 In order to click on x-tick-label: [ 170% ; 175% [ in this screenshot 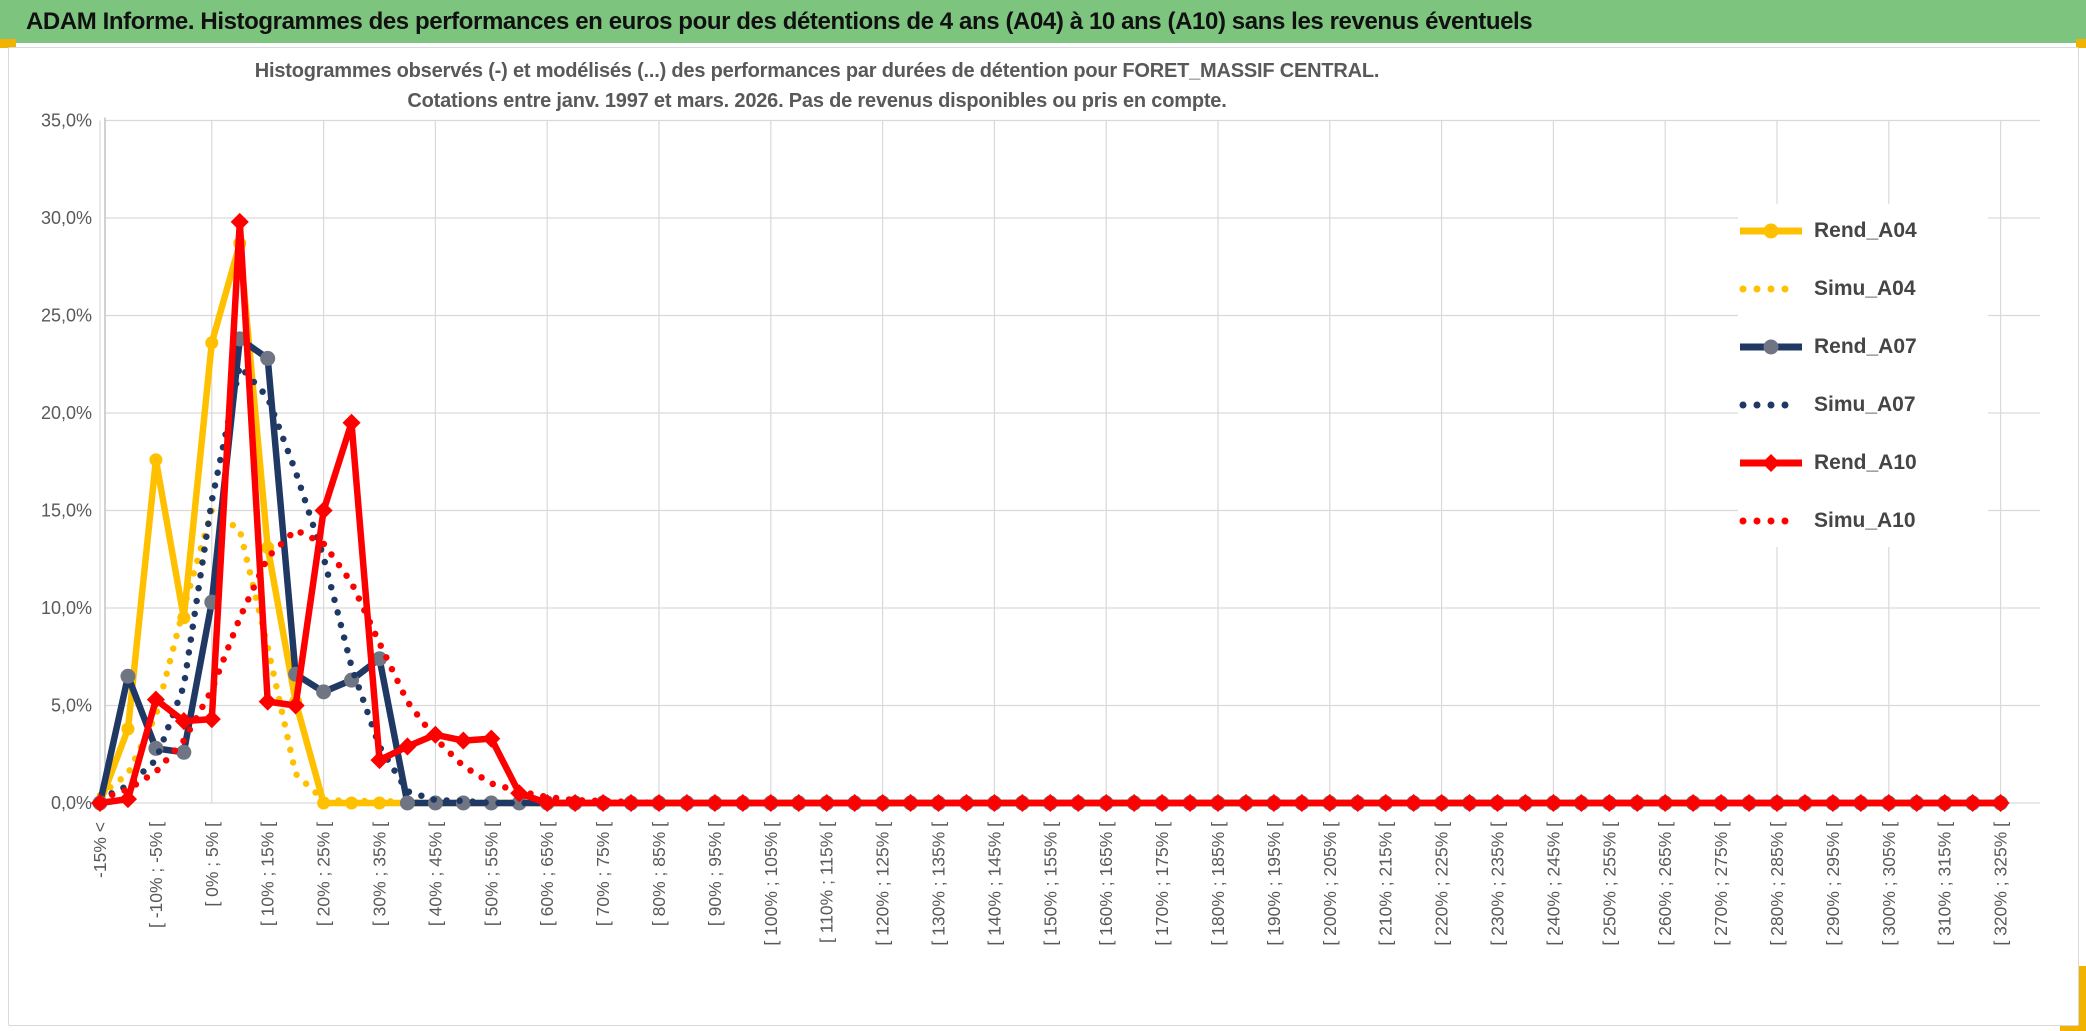, I will do `click(1162, 884)`.